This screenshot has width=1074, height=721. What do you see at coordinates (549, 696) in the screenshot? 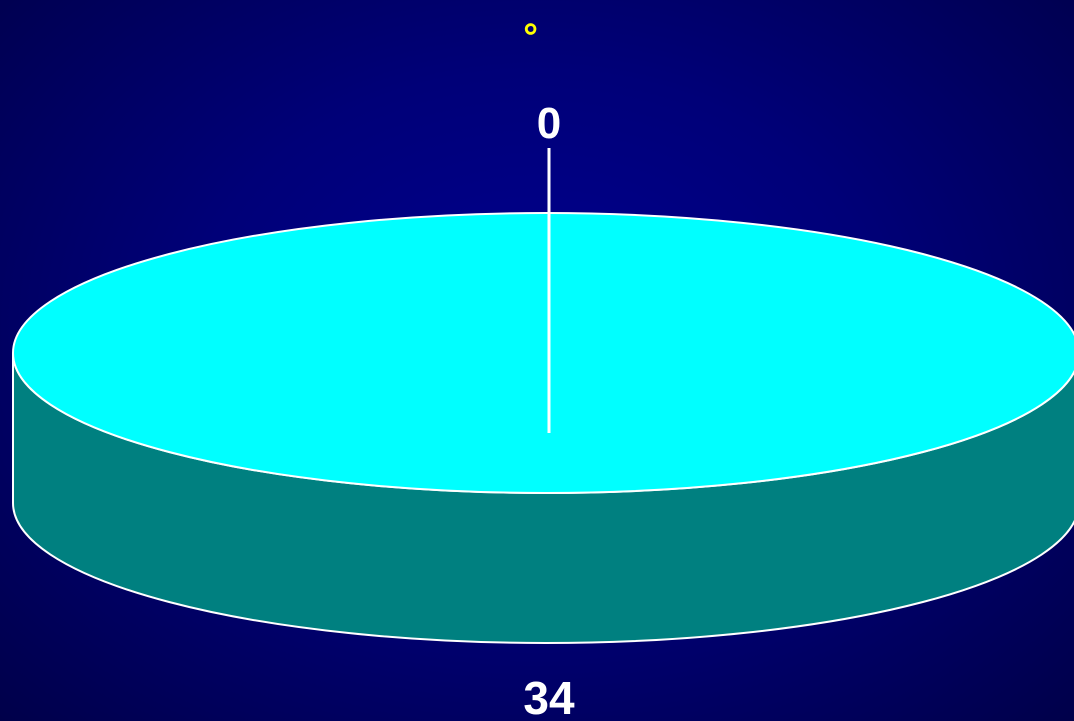
I see `slice-label-34: 34` at bounding box center [549, 696].